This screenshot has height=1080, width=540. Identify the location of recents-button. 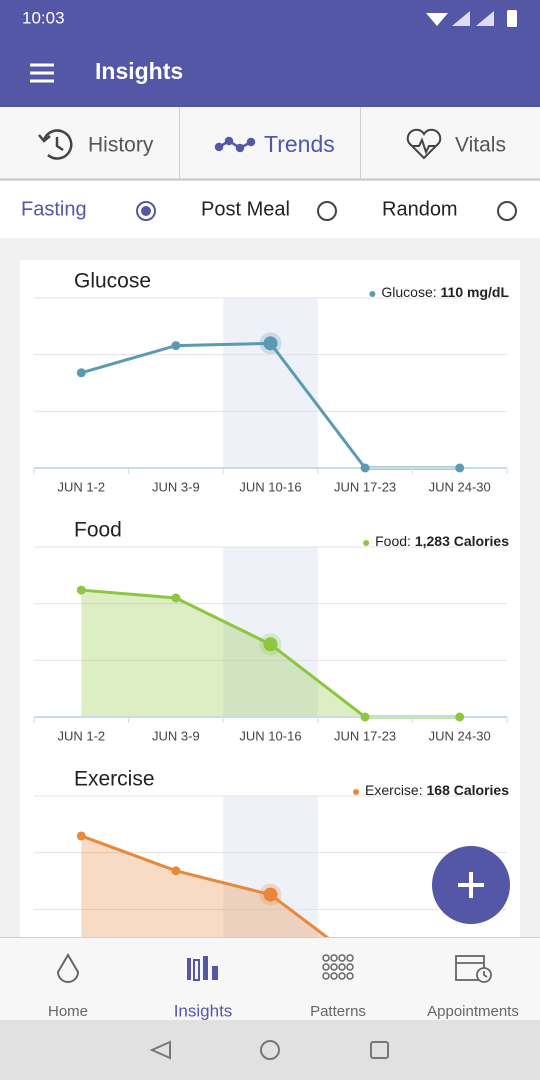
(379, 1050).